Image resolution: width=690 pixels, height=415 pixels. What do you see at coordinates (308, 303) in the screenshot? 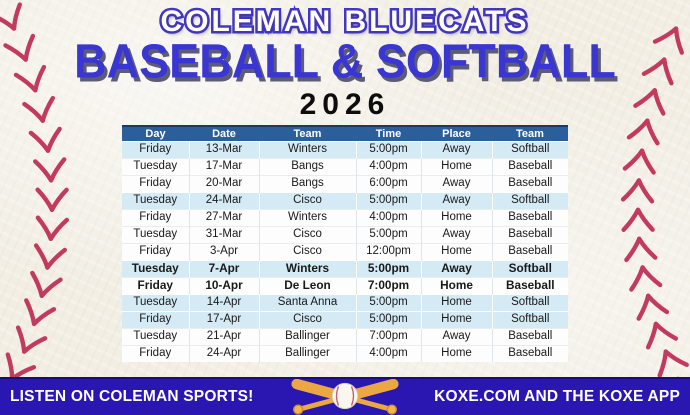
I see `cell-team: Santa Anna` at bounding box center [308, 303].